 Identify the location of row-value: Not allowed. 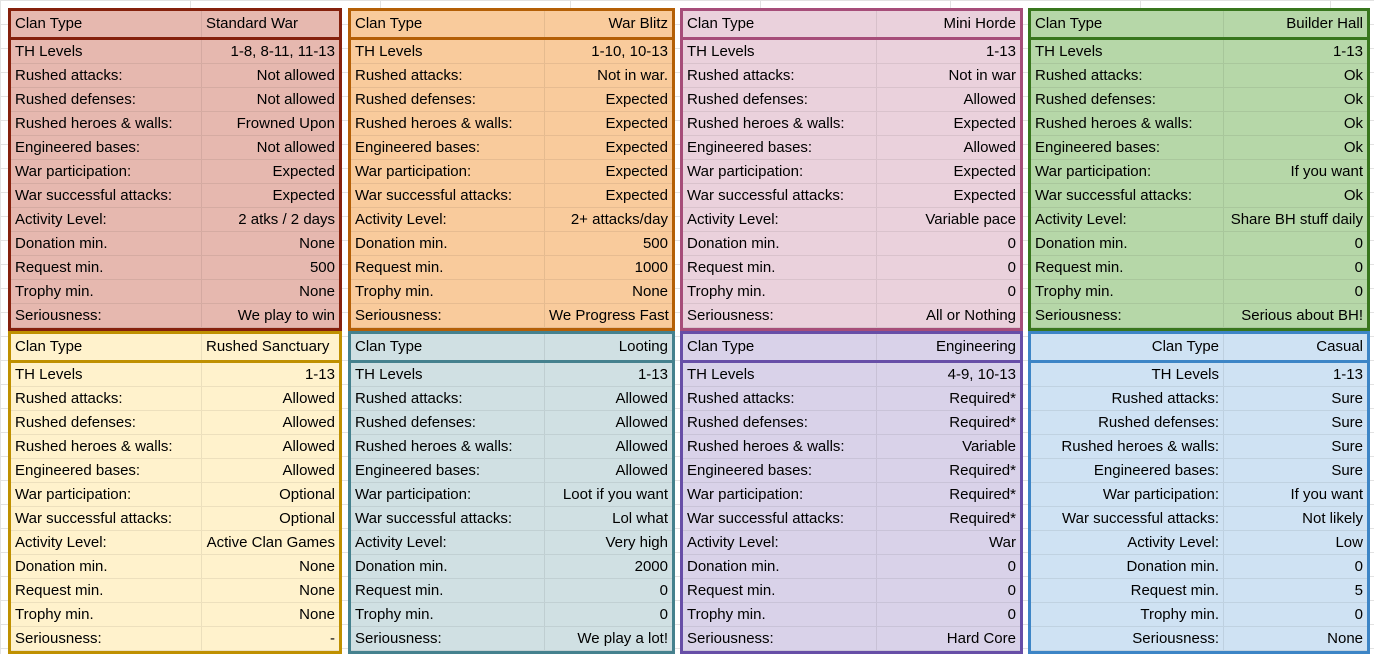
(295, 99).